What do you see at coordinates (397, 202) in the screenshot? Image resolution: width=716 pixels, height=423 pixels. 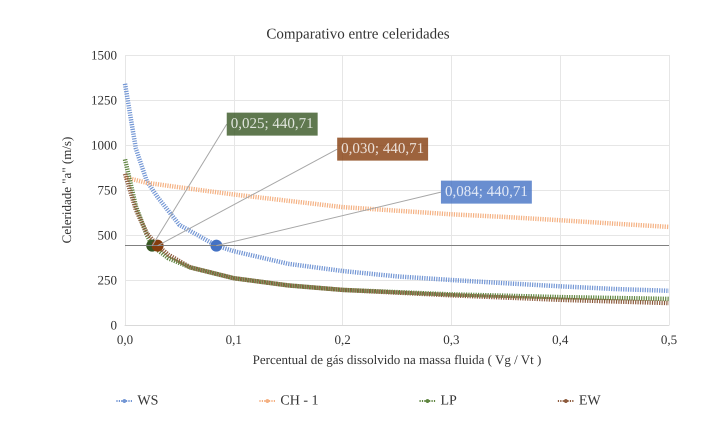 I see `line-series` at bounding box center [397, 202].